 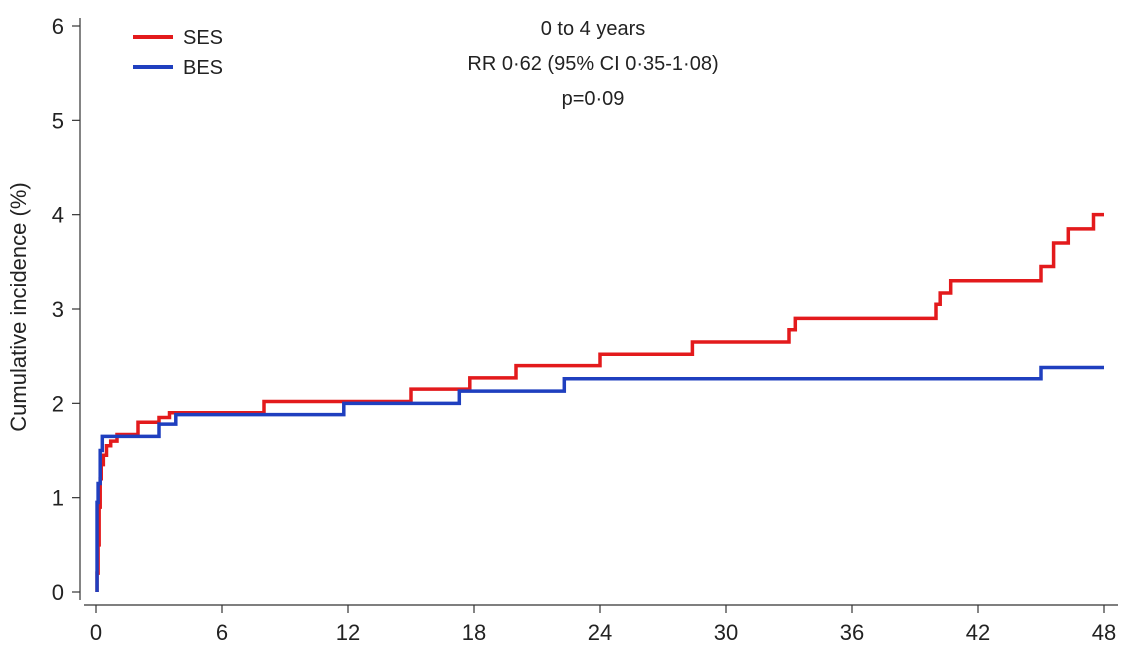 I want to click on annotation-rr: RR 0·62 (95% CI 0·35-1·08), so click(x=592, y=64).